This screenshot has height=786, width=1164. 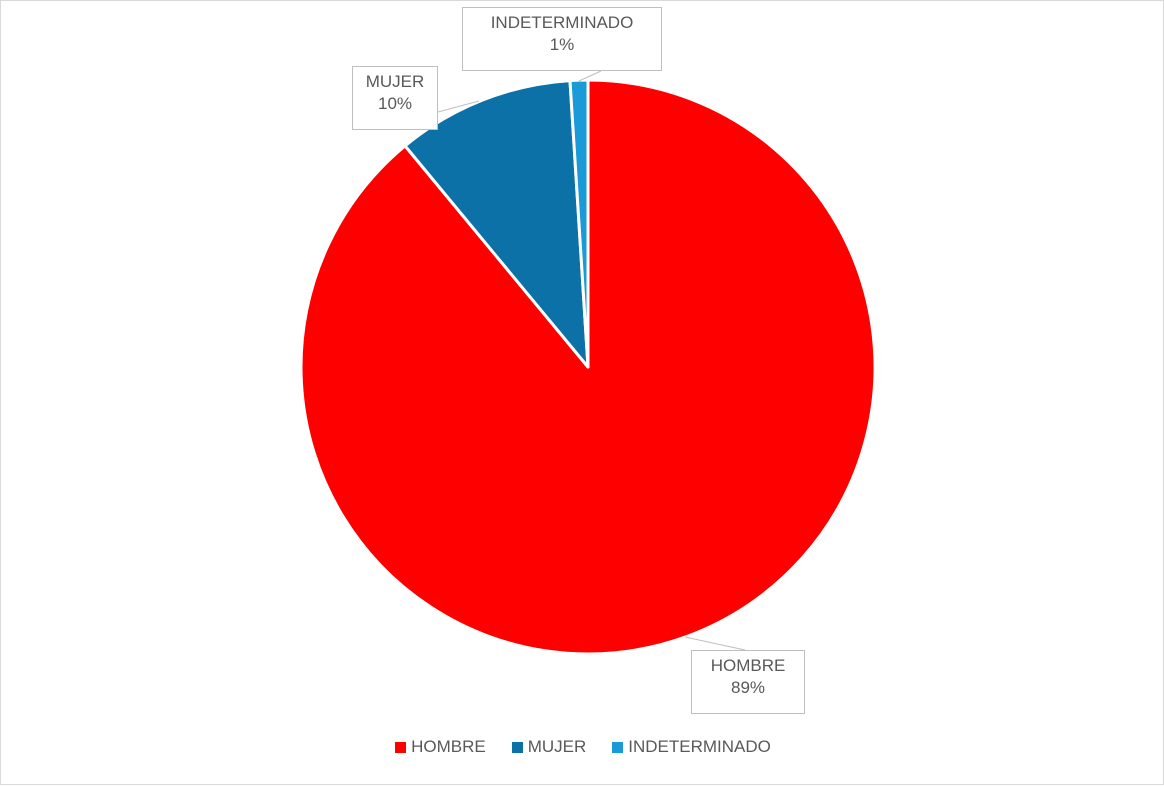 I want to click on legend-item-indeterminado: INDETERMINADO, so click(x=691, y=747).